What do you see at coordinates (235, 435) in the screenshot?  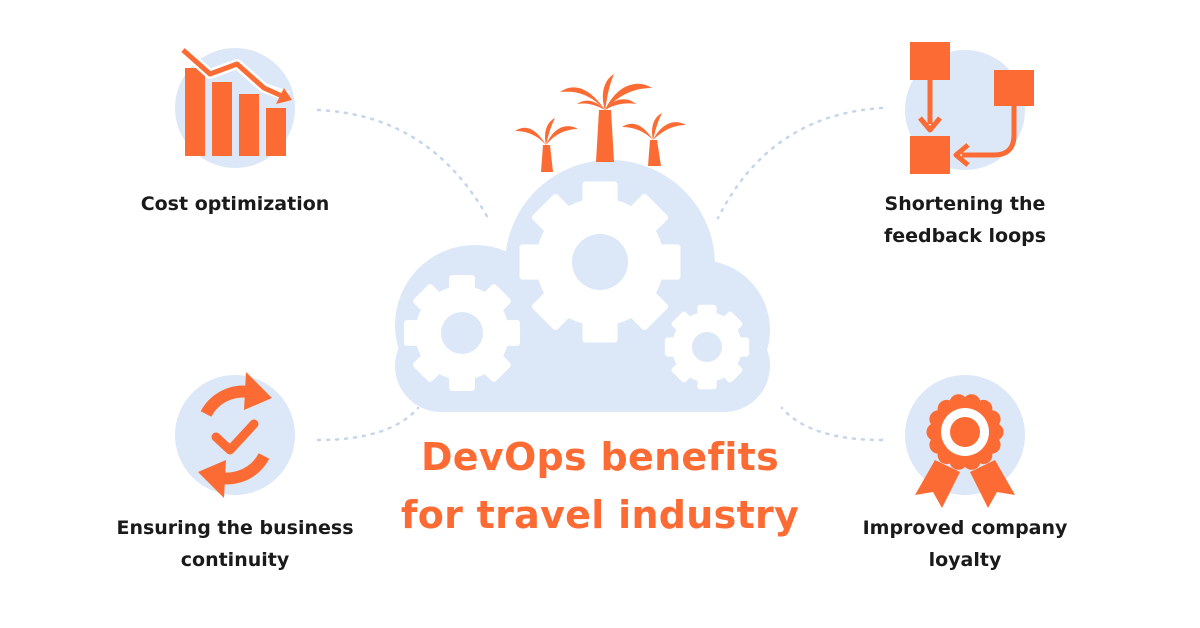 I see `refresh-check-icon` at bounding box center [235, 435].